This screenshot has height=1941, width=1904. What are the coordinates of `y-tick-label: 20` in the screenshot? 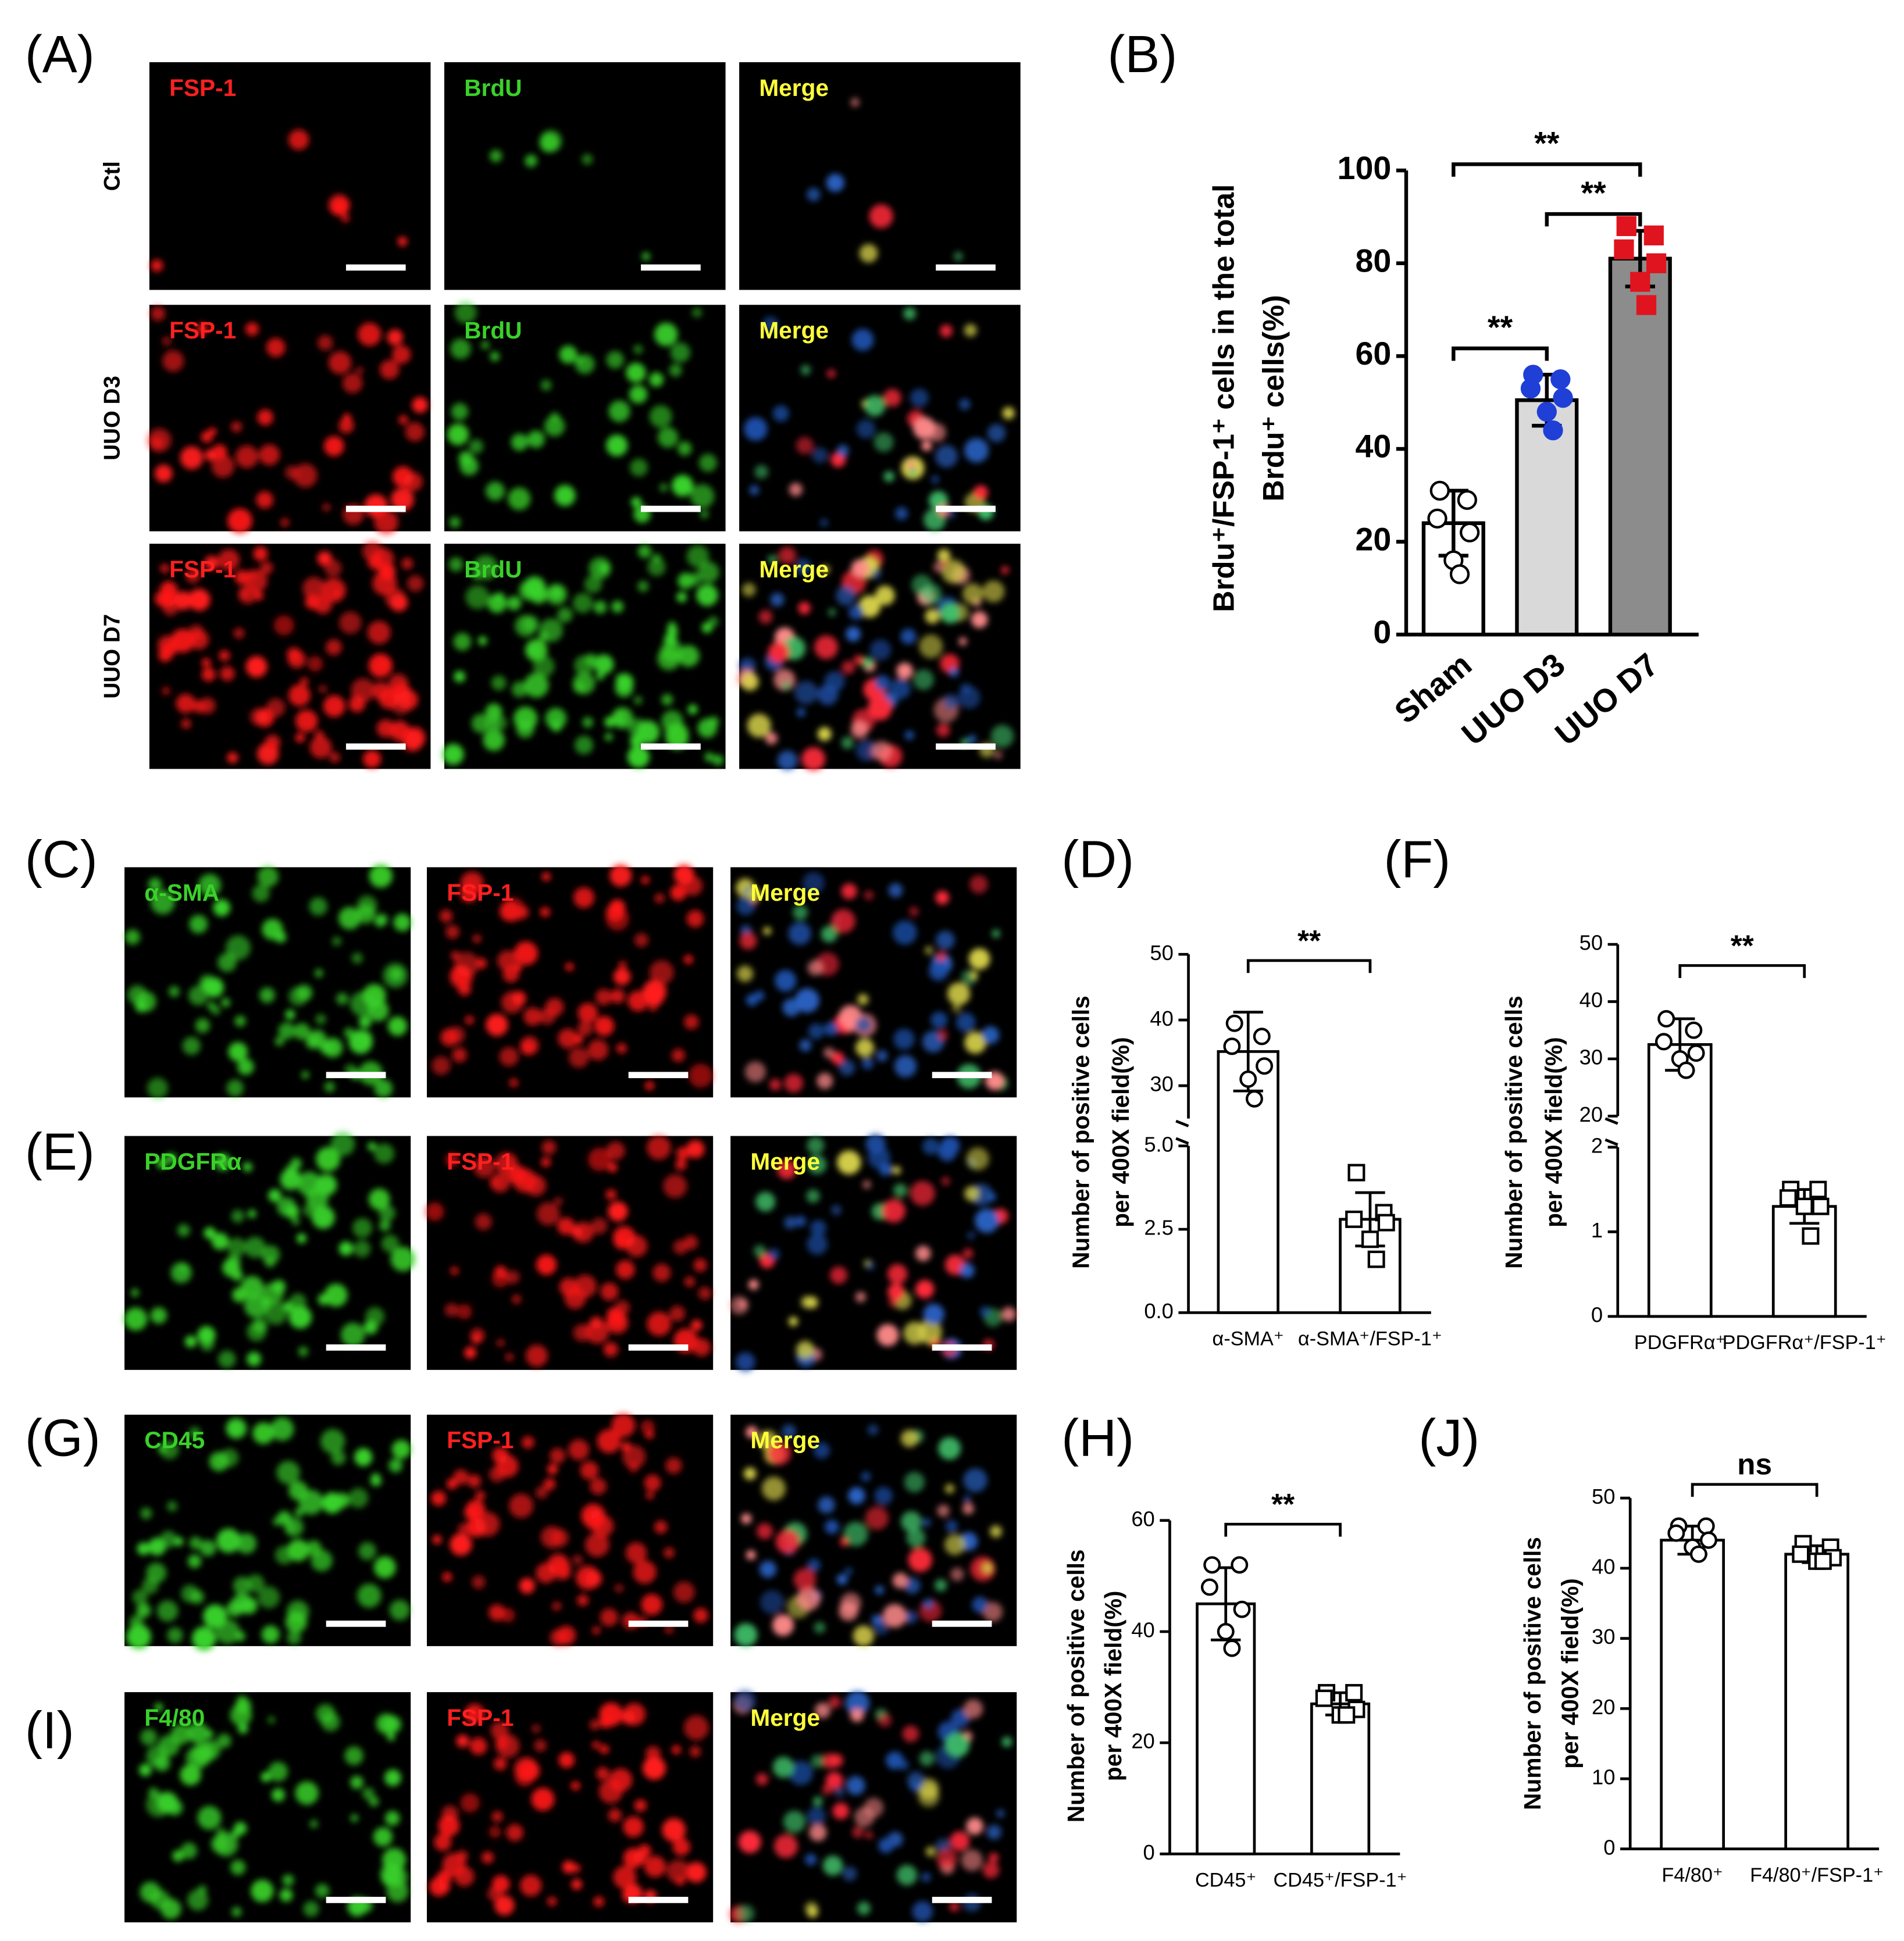 It's located at (1373, 539).